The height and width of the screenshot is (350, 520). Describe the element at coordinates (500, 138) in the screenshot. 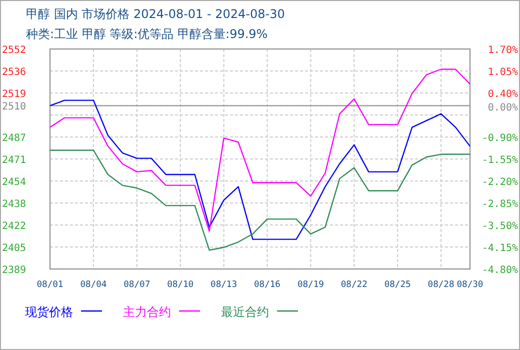

I see `y2-tick-label: -0.90%` at that location.